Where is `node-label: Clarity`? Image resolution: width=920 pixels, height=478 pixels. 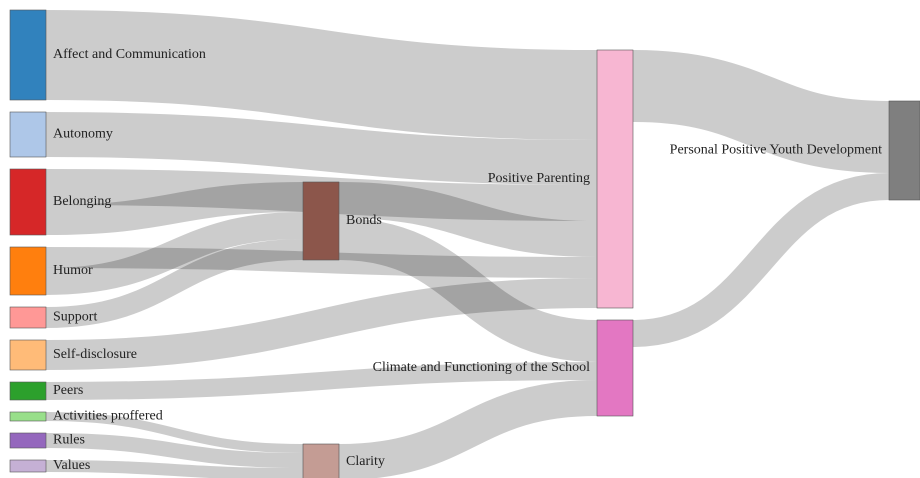
node-label: Clarity is located at coordinates (365, 461).